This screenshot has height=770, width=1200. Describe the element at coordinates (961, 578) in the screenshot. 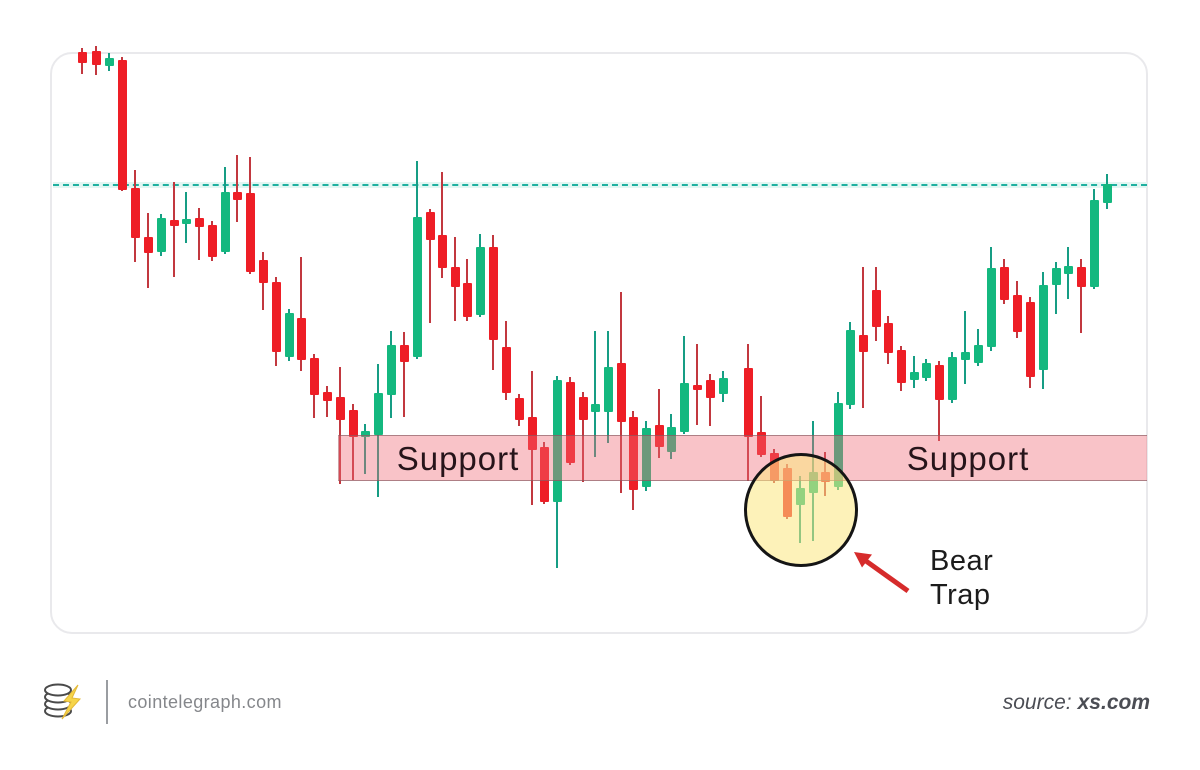

I see `bear-trap-label: Bear Trap` at that location.